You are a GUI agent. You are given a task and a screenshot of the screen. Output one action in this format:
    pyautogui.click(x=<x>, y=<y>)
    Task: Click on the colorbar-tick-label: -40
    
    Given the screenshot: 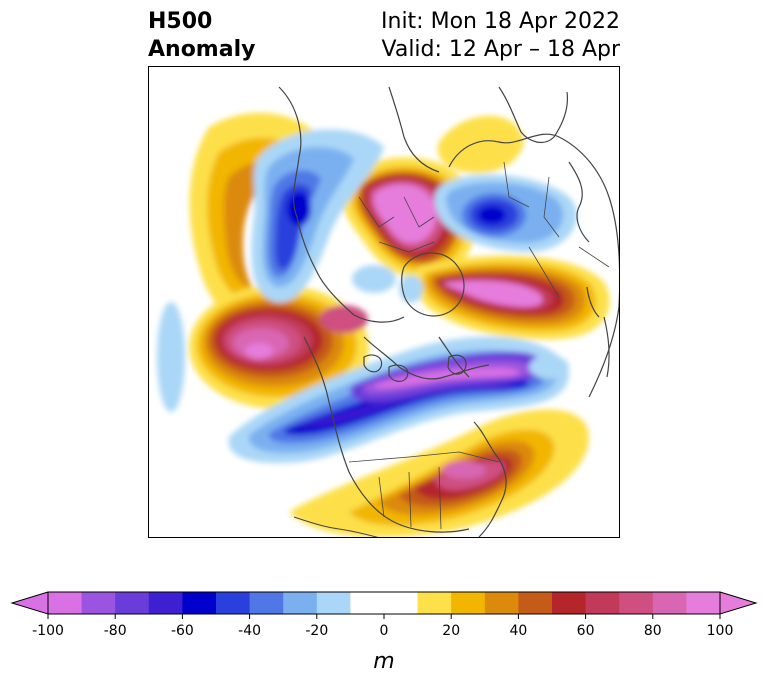 What is the action you would take?
    pyautogui.click(x=249, y=631)
    